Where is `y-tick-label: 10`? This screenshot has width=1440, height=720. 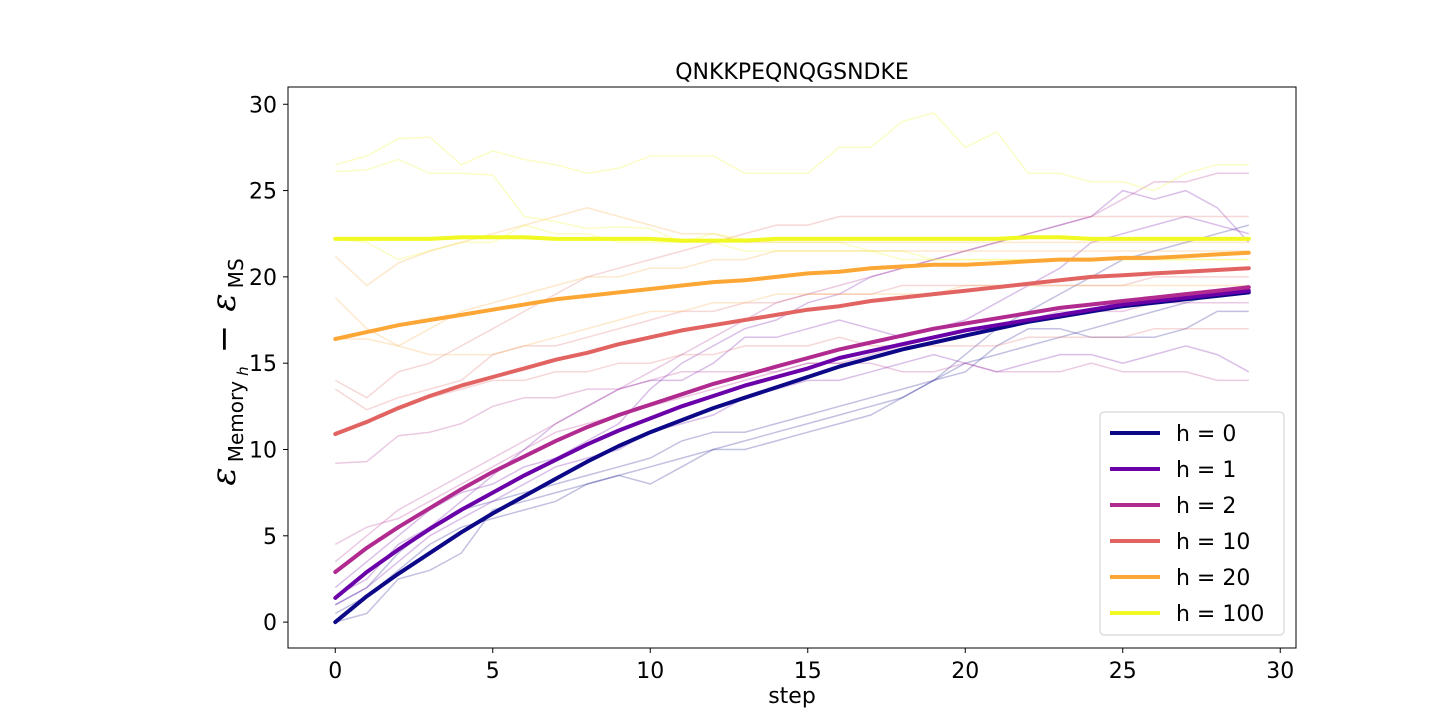
y-tick-label: 10 is located at coordinates (263, 450).